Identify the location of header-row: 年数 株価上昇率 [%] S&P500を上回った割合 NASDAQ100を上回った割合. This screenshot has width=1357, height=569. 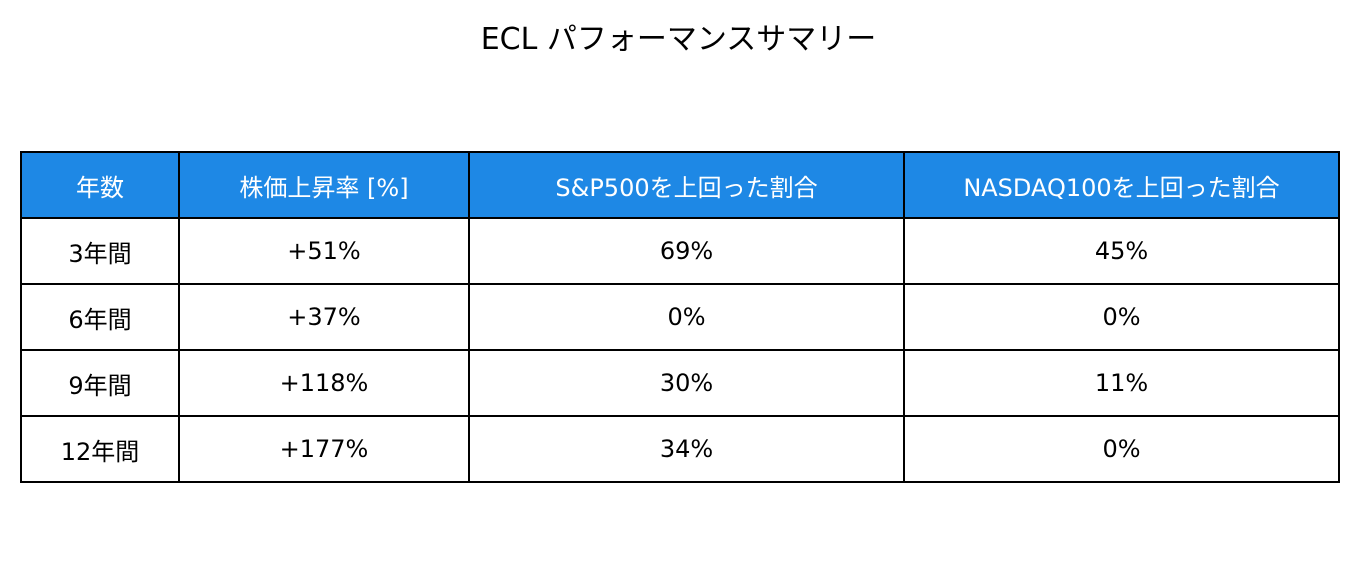
(680, 185).